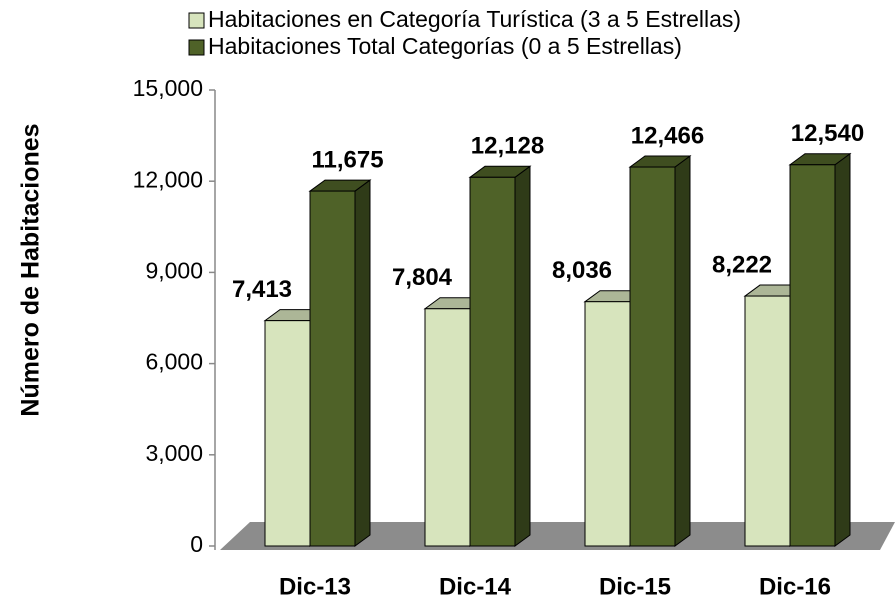  I want to click on value-label: 7,413, so click(262, 289).